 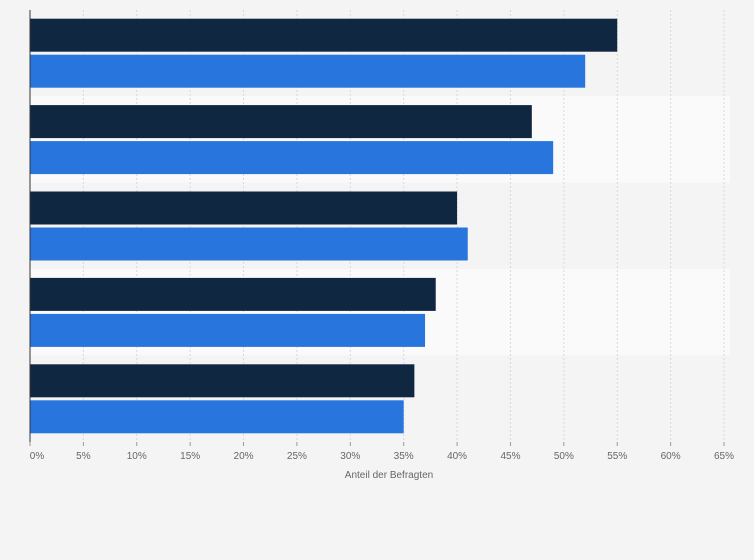 What do you see at coordinates (564, 456) in the screenshot?
I see `x-tick-label: 50%` at bounding box center [564, 456].